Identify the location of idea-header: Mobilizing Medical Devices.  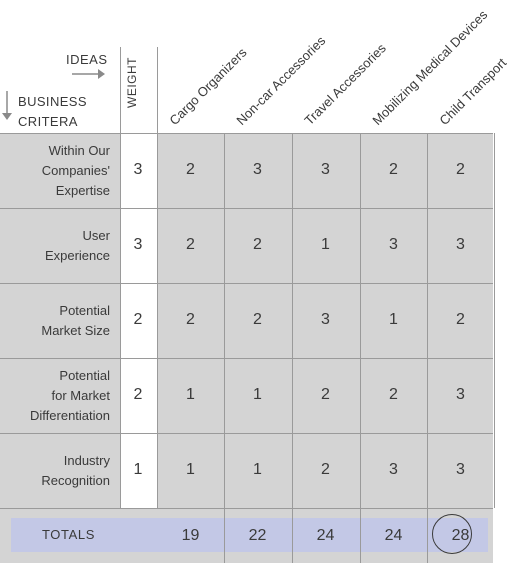
(430, 68).